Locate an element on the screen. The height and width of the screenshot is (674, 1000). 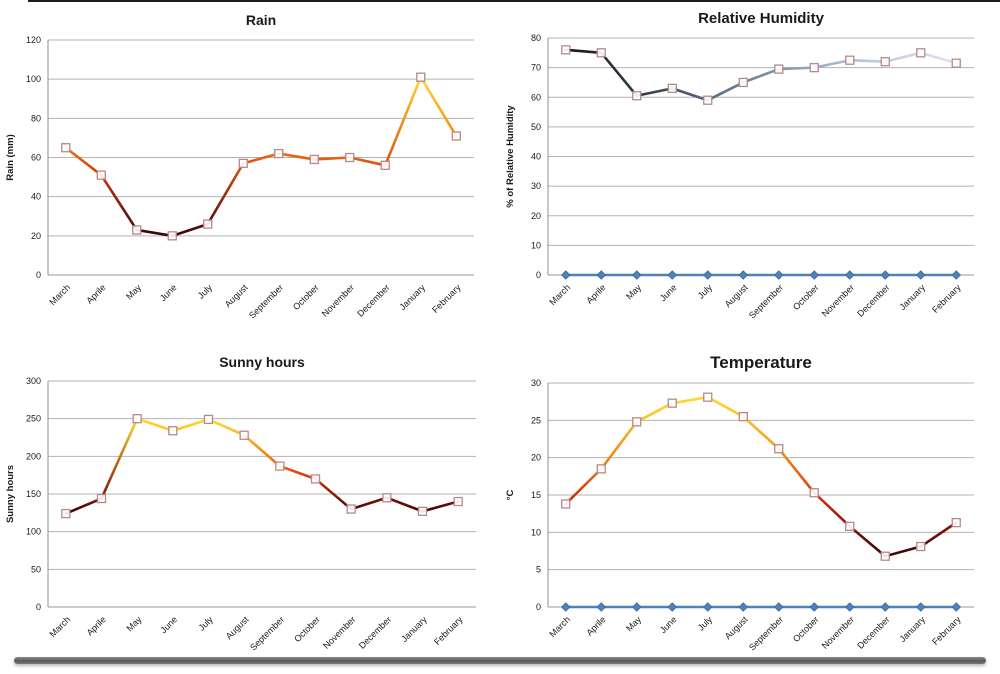
y-tick-label: 30 is located at coordinates (536, 383).